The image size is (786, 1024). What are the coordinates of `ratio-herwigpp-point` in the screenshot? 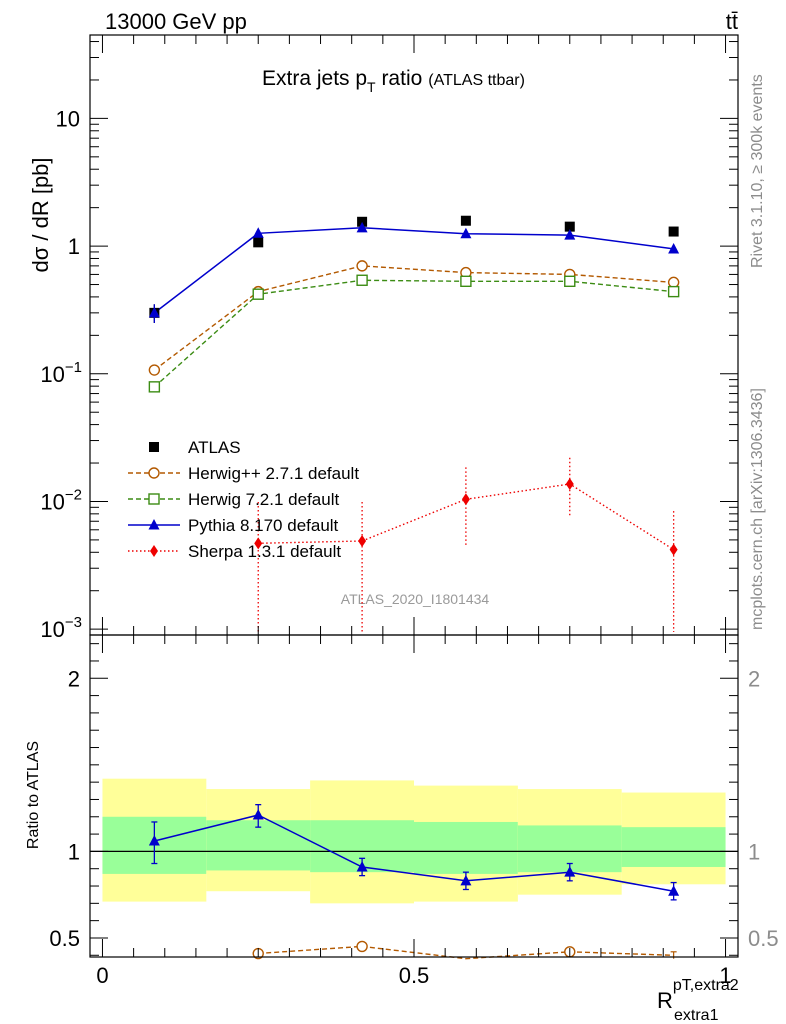 It's located at (362, 946).